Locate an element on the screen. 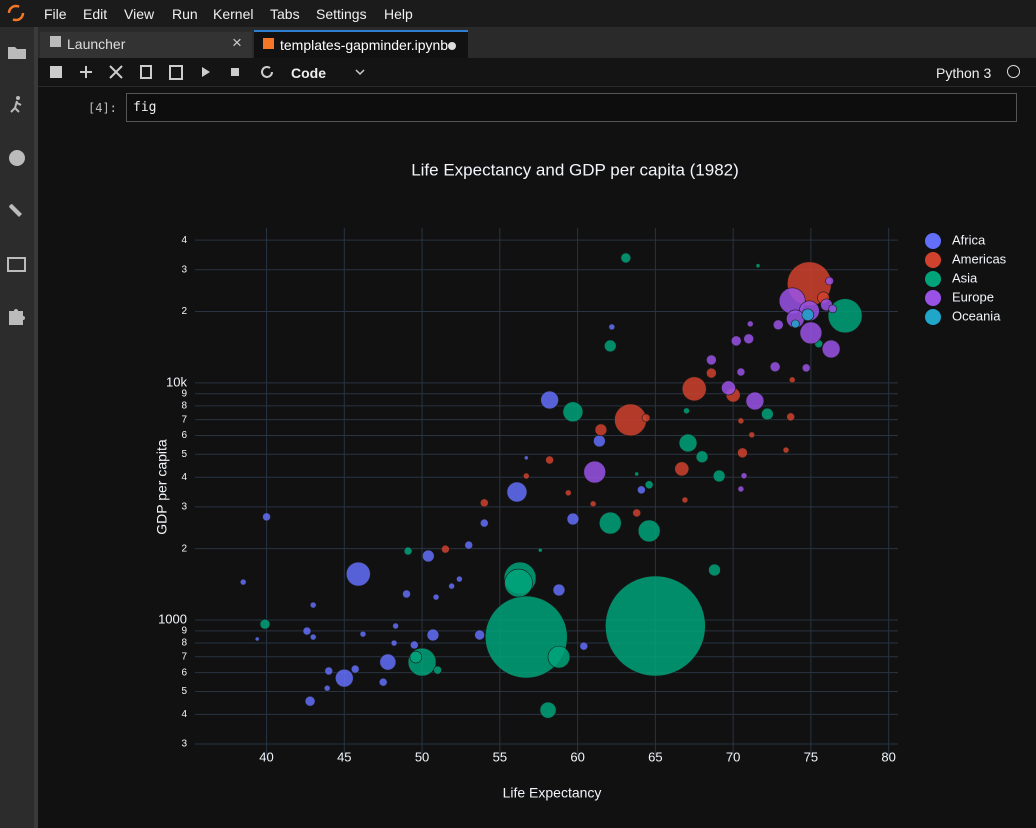  menu-item: Edit is located at coordinates (95, 14).